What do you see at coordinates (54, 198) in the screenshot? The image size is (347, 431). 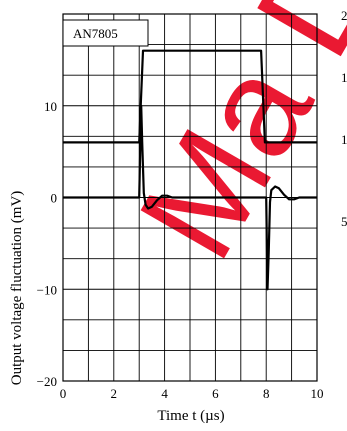 I see `y-tick-label: 0` at bounding box center [54, 198].